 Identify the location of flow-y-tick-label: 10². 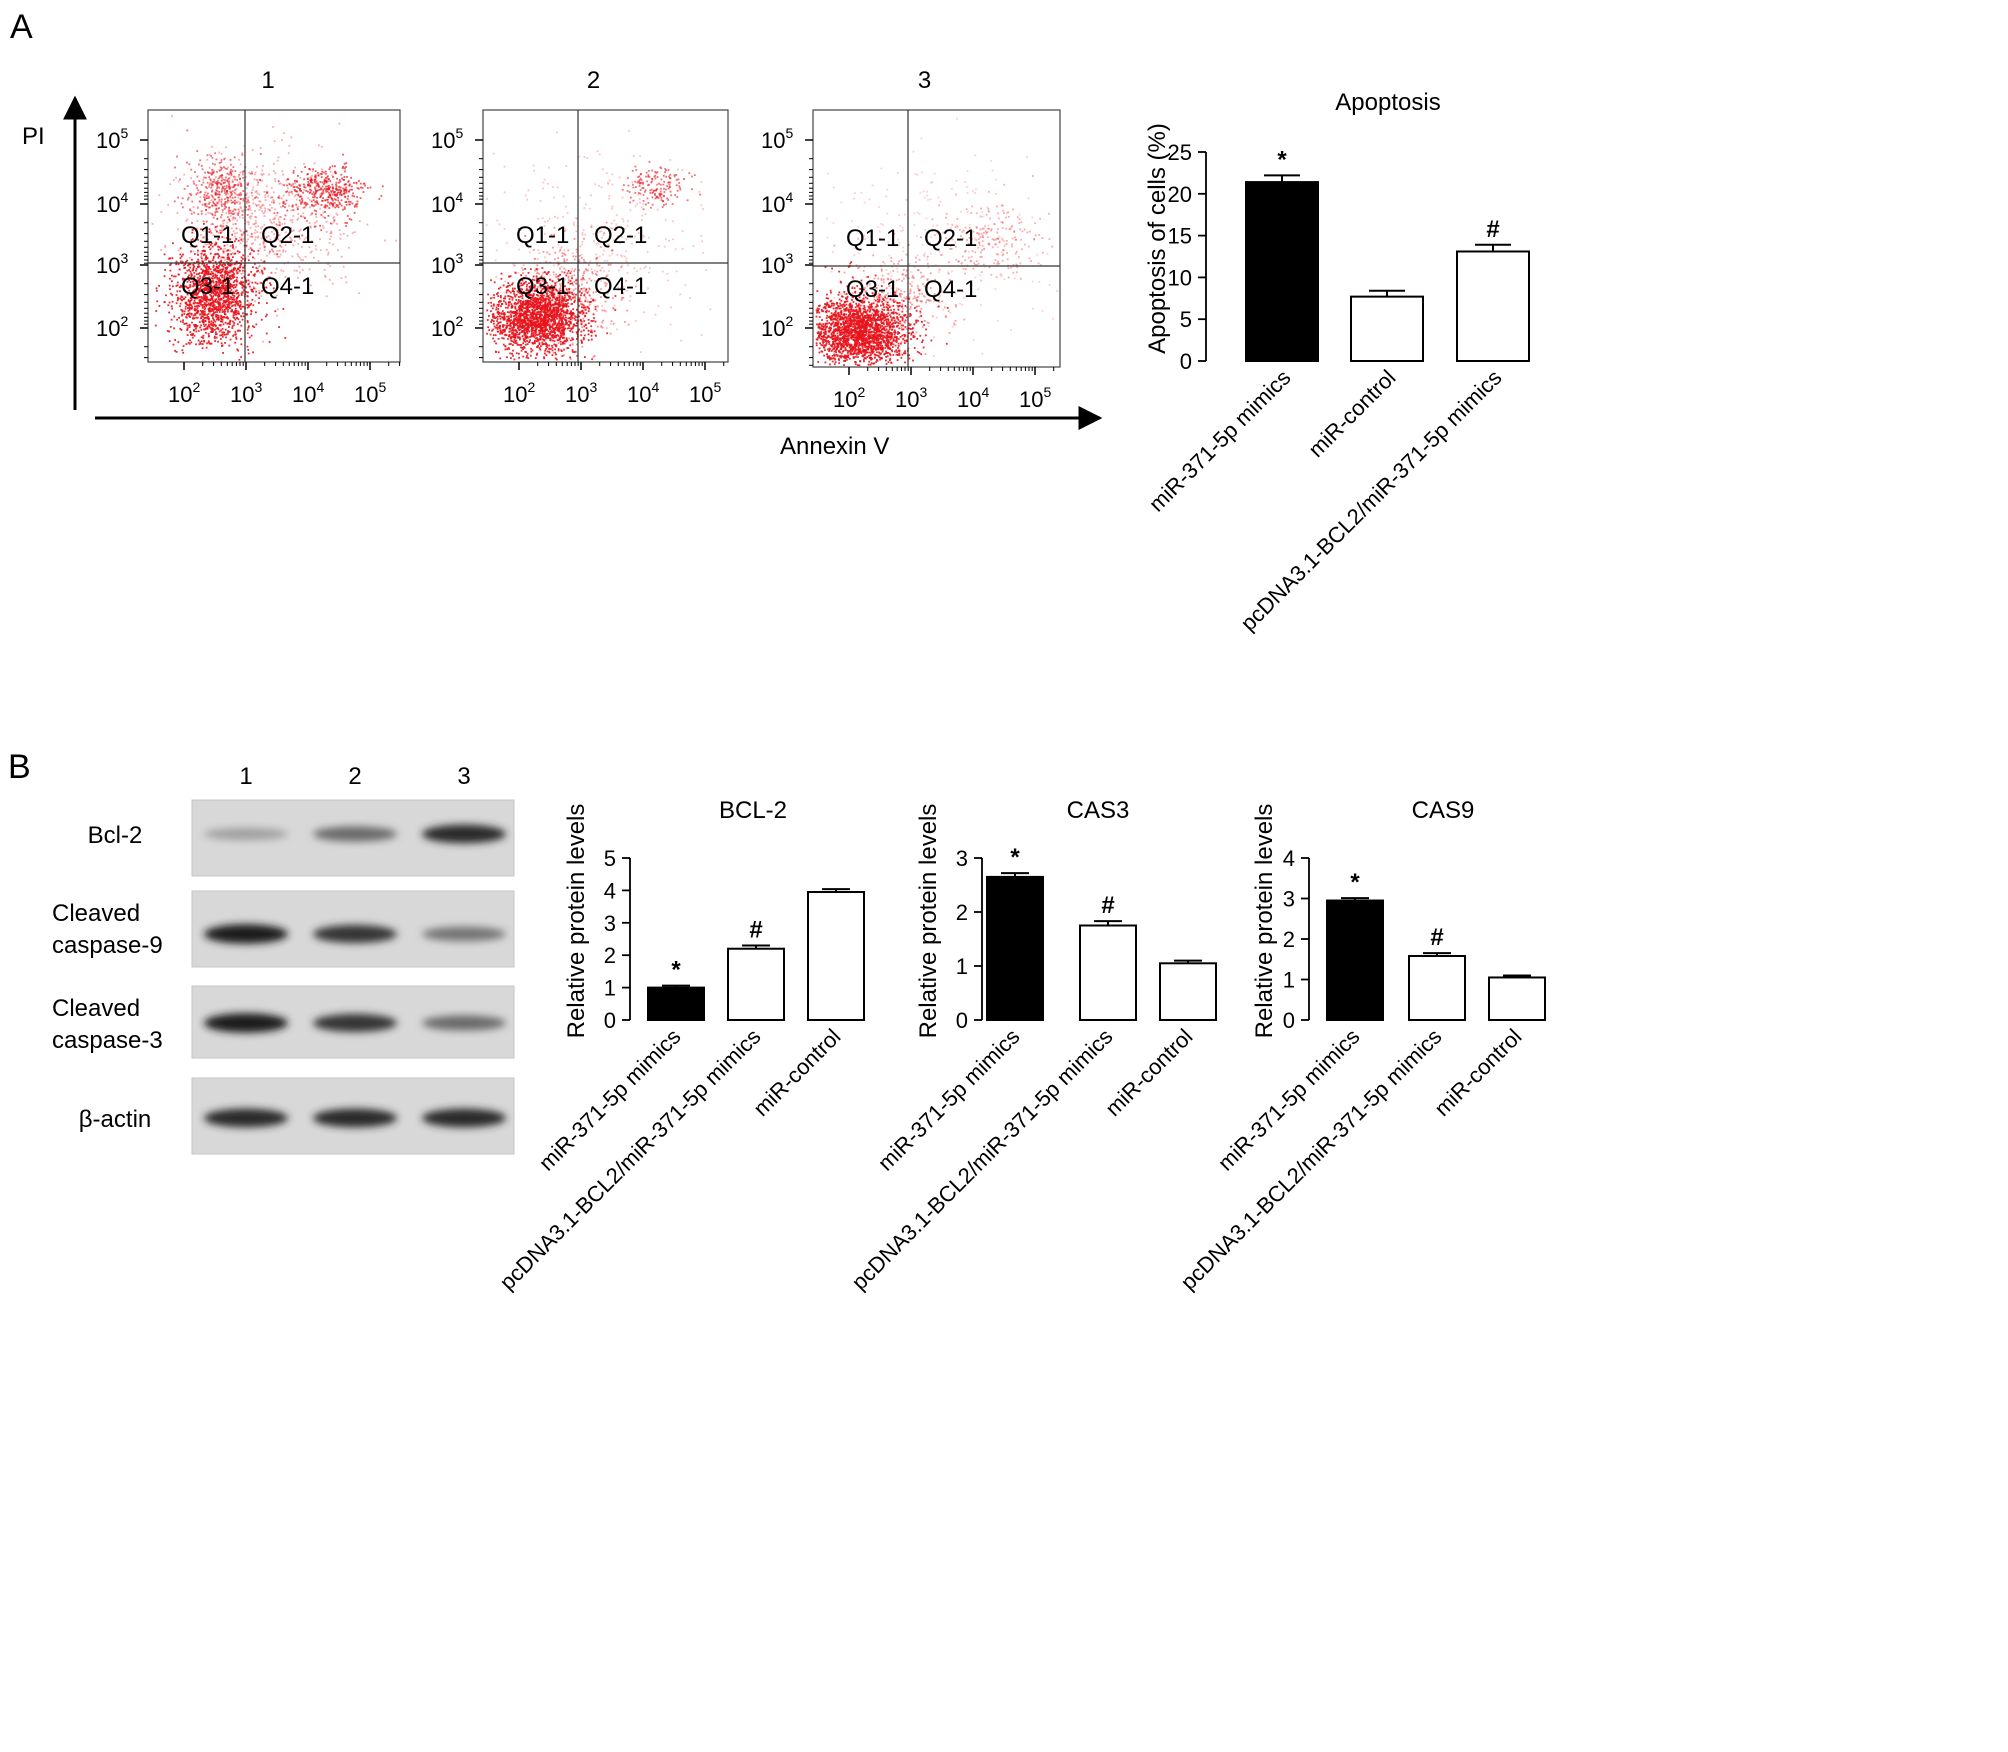
(112, 327).